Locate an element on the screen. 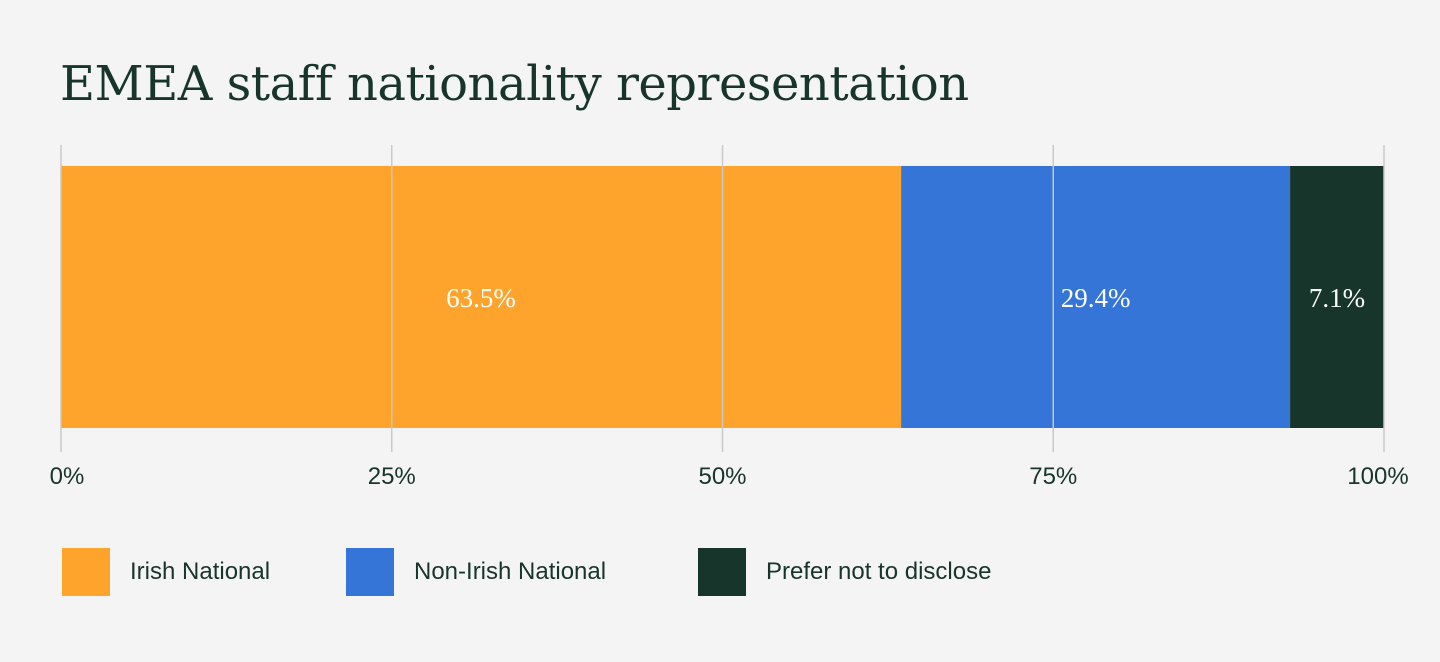 Image resolution: width=1440 pixels, height=662 pixels. bar-segment-non-irish-national is located at coordinates (1096, 297).